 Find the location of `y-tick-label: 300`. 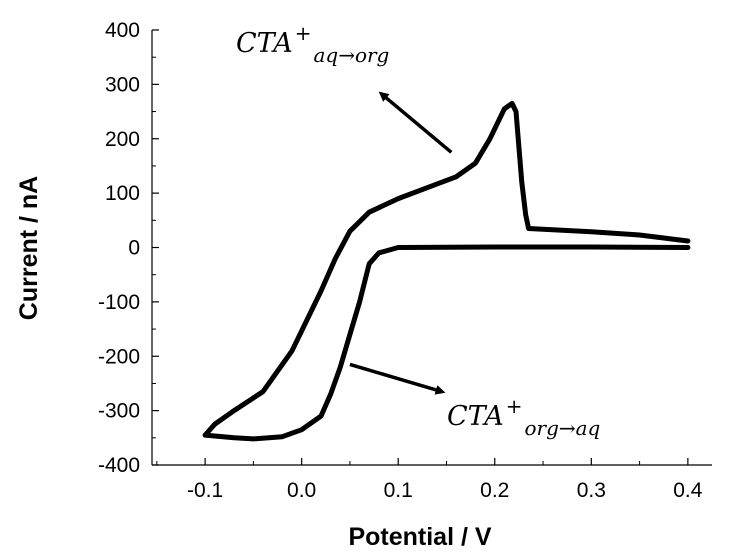

y-tick-label: 300 is located at coordinates (122, 84).